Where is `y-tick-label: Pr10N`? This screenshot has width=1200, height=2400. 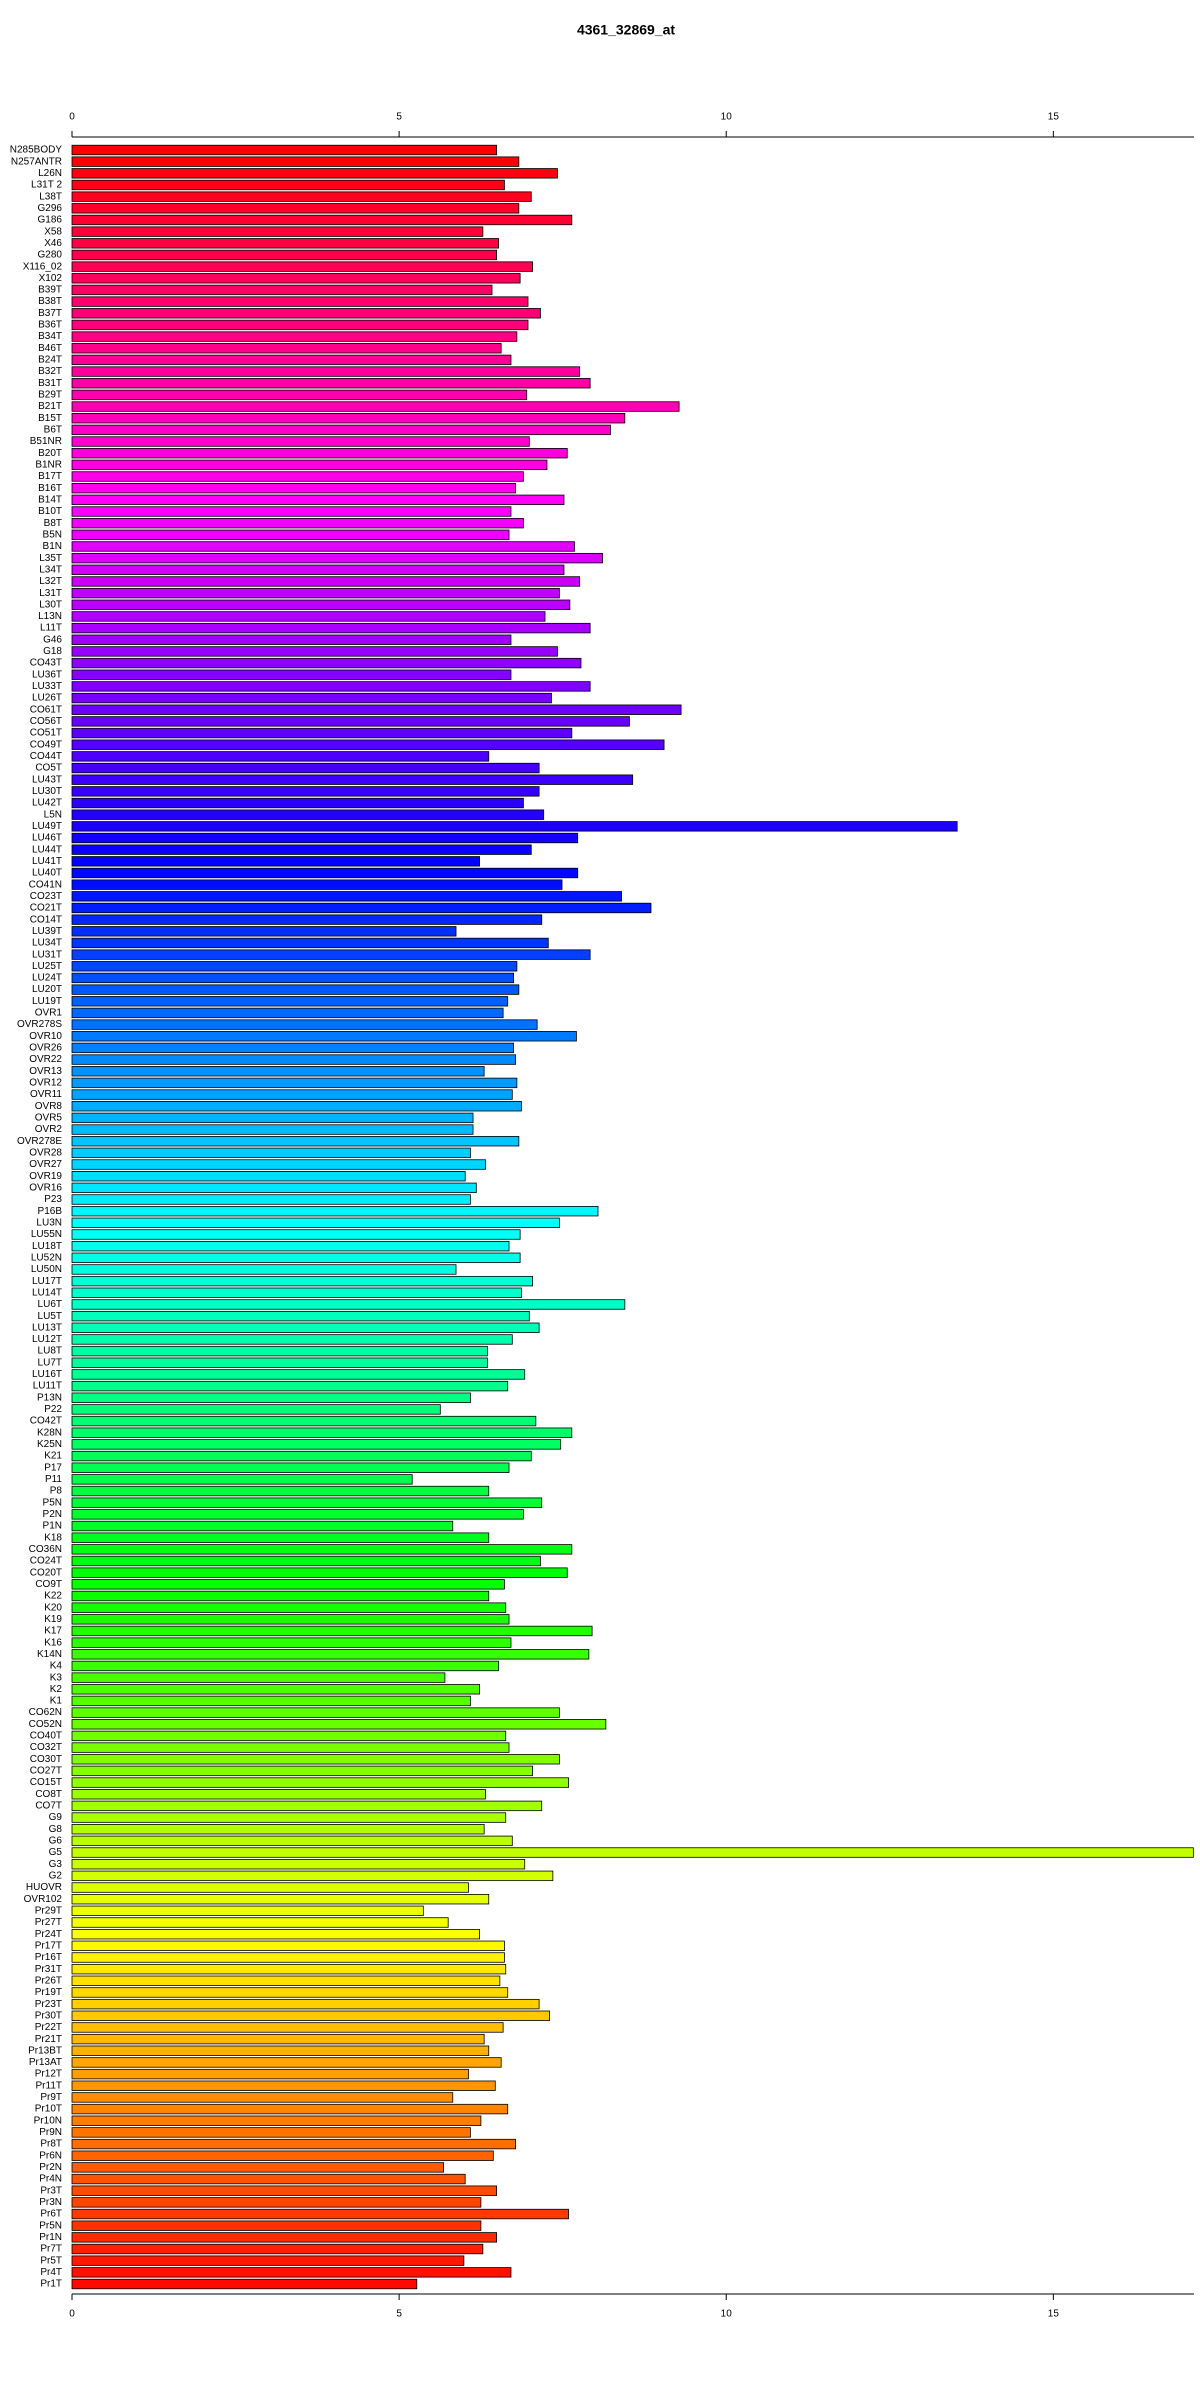
y-tick-label: Pr10N is located at coordinates (48, 2120).